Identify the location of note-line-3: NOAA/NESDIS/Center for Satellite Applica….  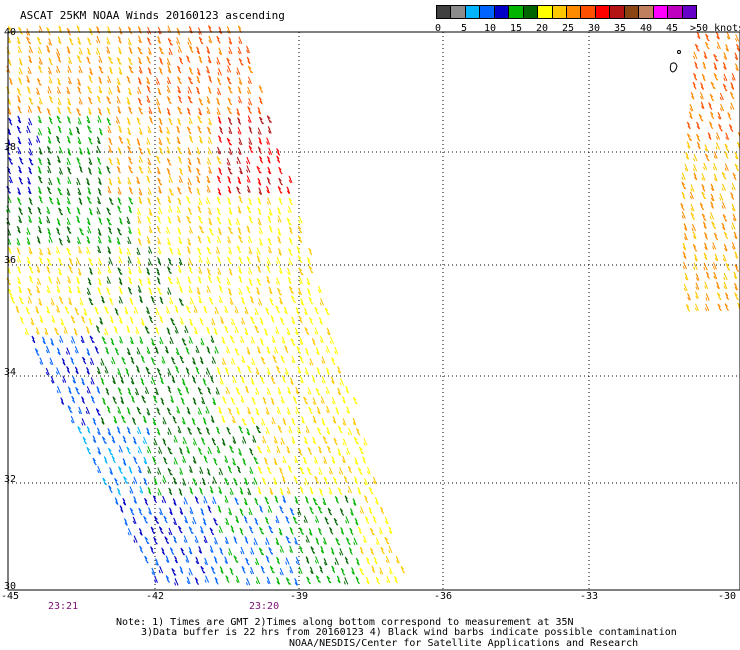
(464, 643).